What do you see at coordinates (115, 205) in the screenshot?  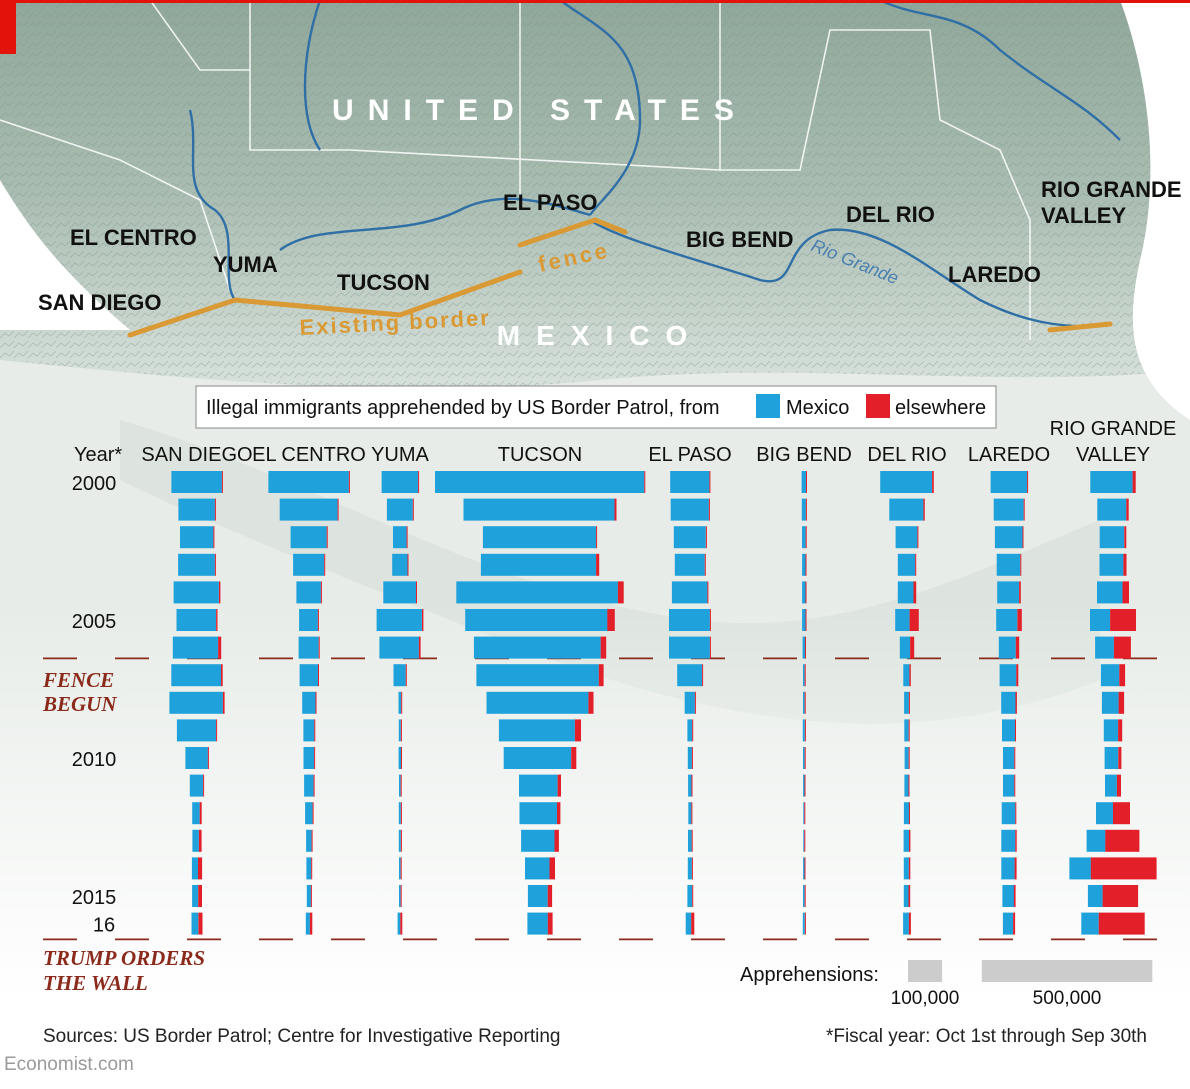 I see `border-california` at bounding box center [115, 205].